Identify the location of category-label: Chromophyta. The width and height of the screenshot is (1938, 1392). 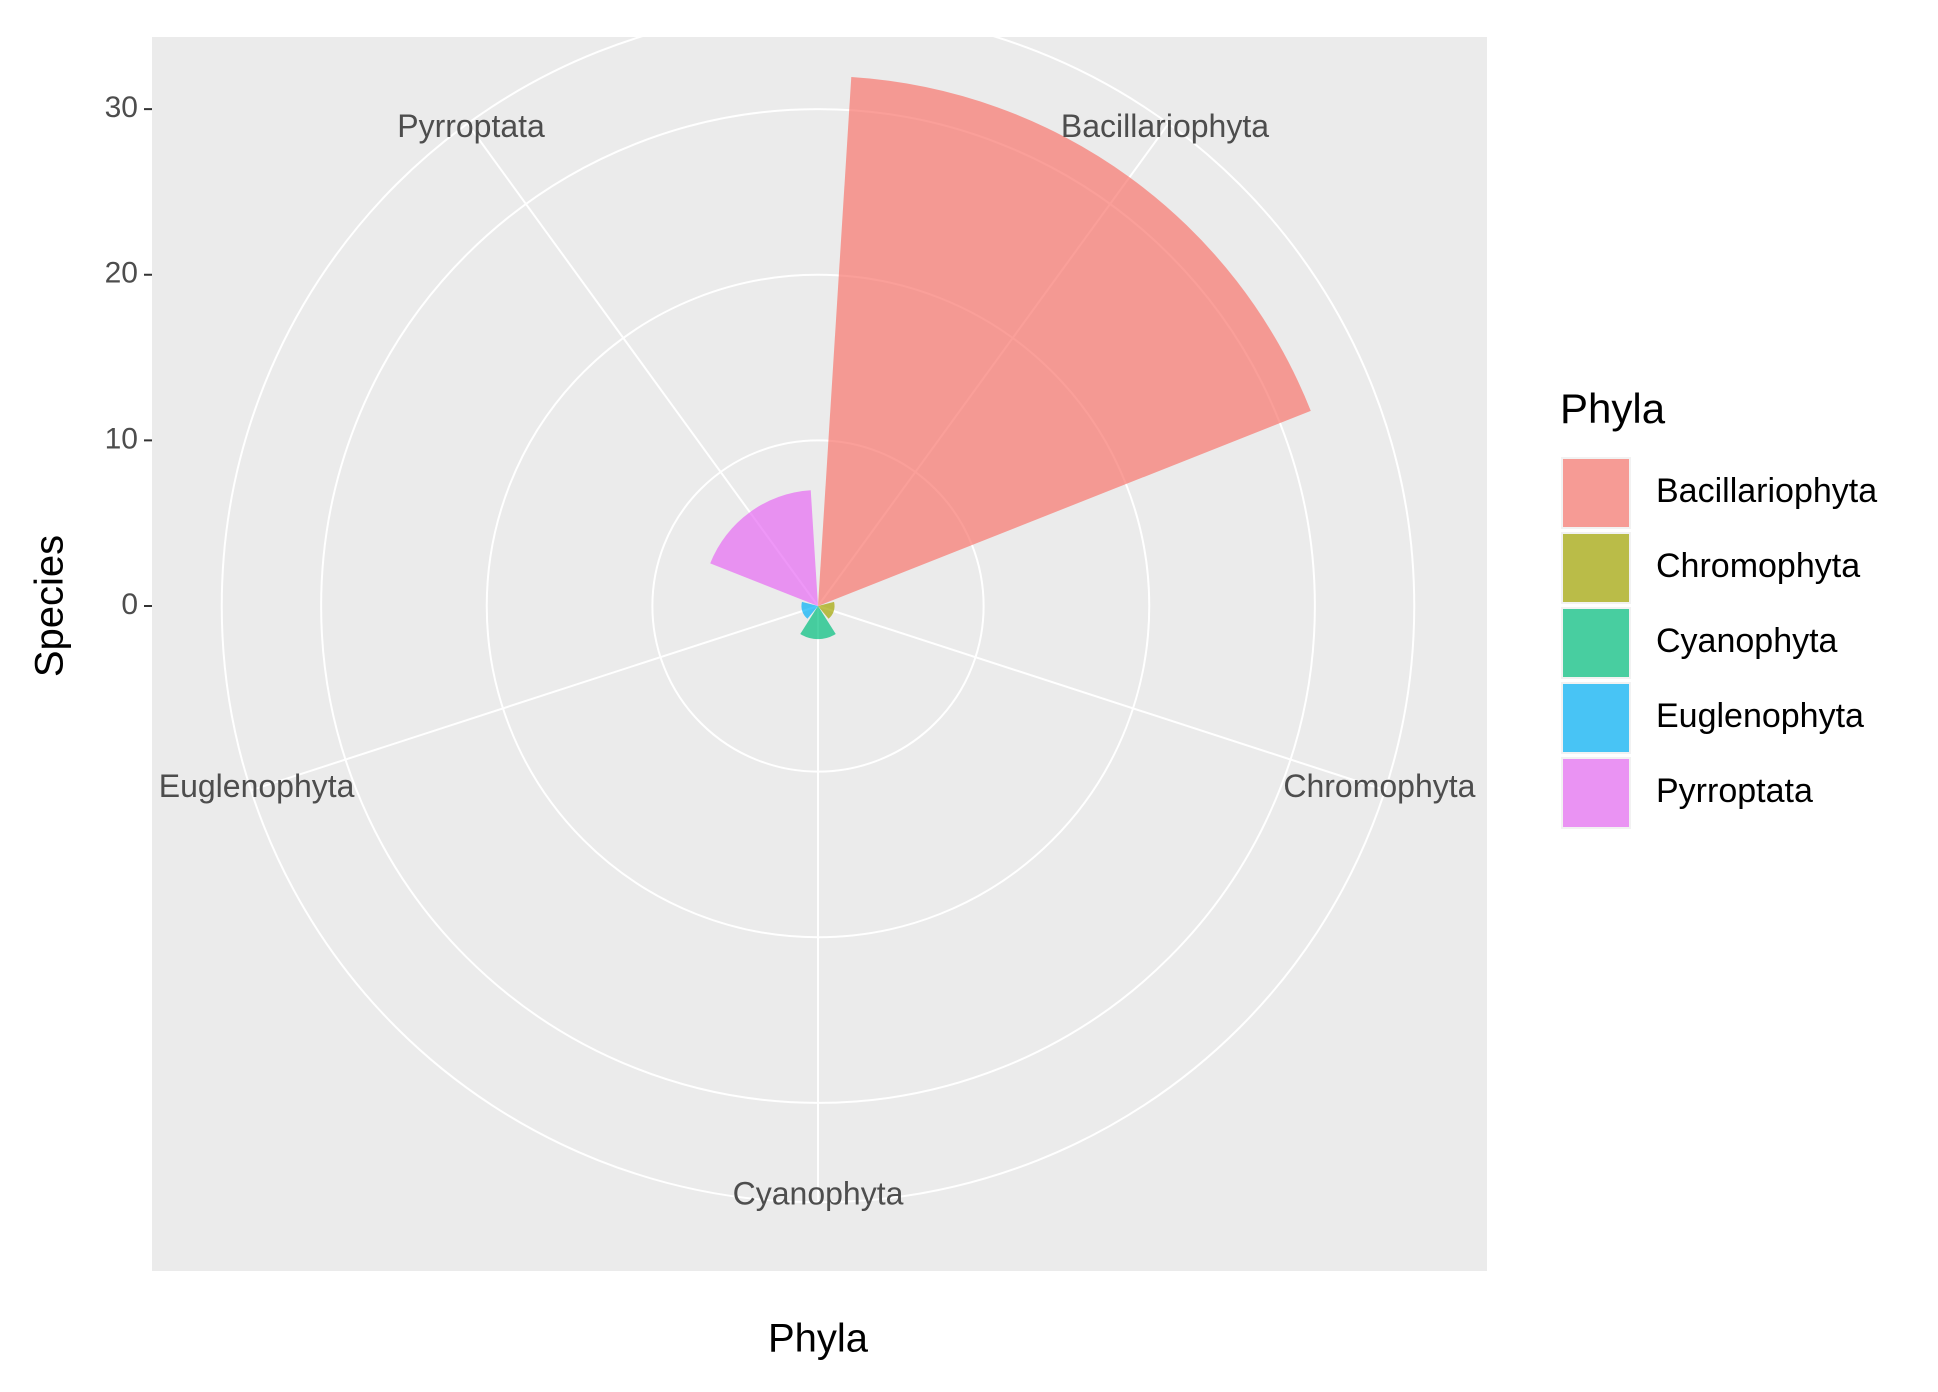
(1379, 786).